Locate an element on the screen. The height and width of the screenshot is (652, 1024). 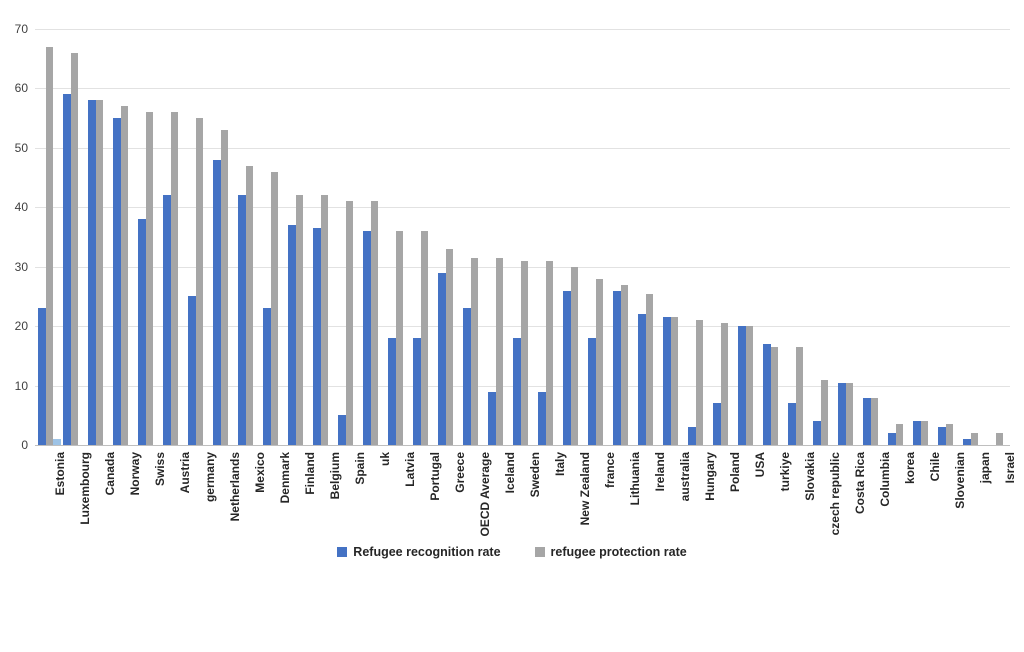
recognition-bar-poland is located at coordinates (717, 424).